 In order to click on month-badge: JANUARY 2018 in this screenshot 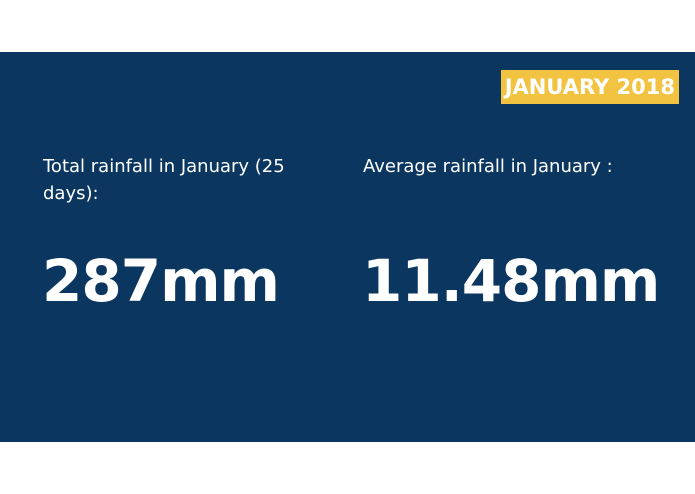, I will do `click(589, 87)`.